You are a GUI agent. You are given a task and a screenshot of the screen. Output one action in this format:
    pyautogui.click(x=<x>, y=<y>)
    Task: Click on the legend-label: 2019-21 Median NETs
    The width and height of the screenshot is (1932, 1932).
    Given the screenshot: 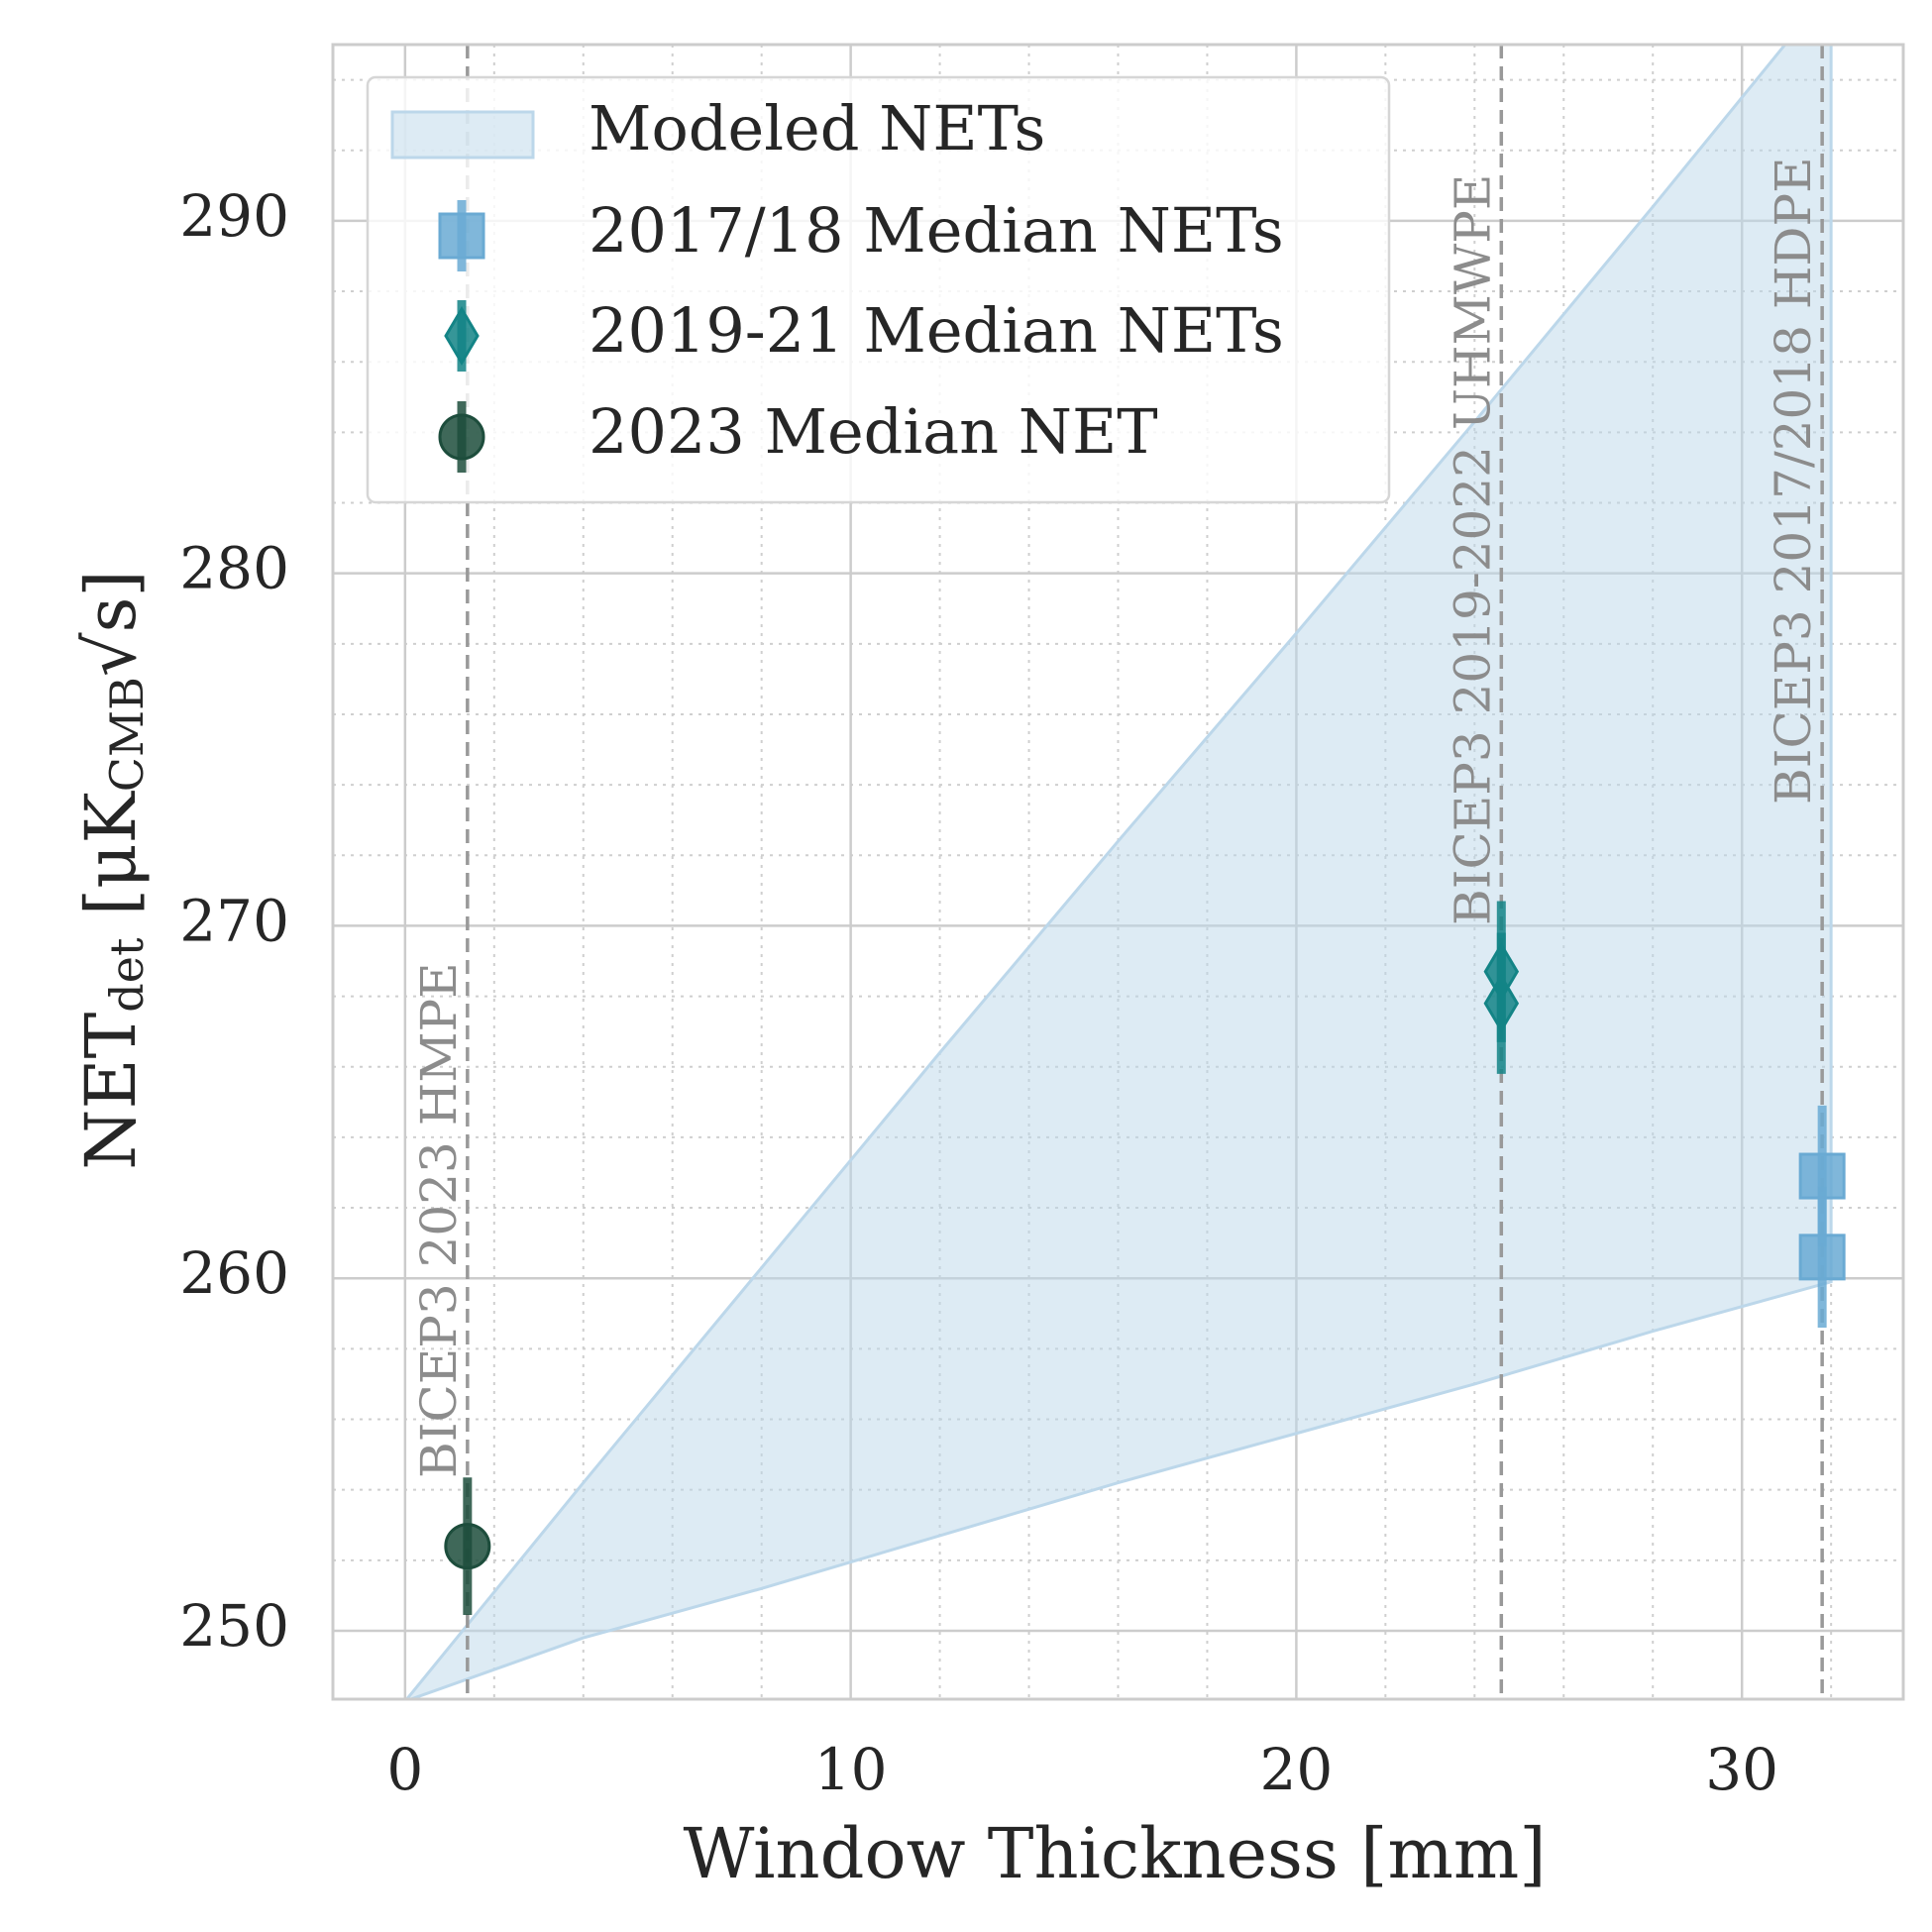 What is the action you would take?
    pyautogui.click(x=936, y=331)
    